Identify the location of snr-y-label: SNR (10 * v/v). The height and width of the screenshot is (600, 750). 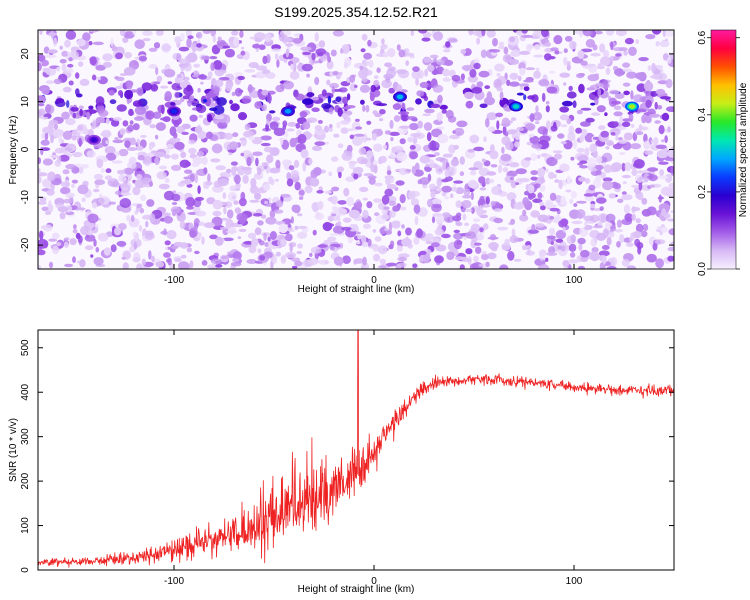
(13, 450).